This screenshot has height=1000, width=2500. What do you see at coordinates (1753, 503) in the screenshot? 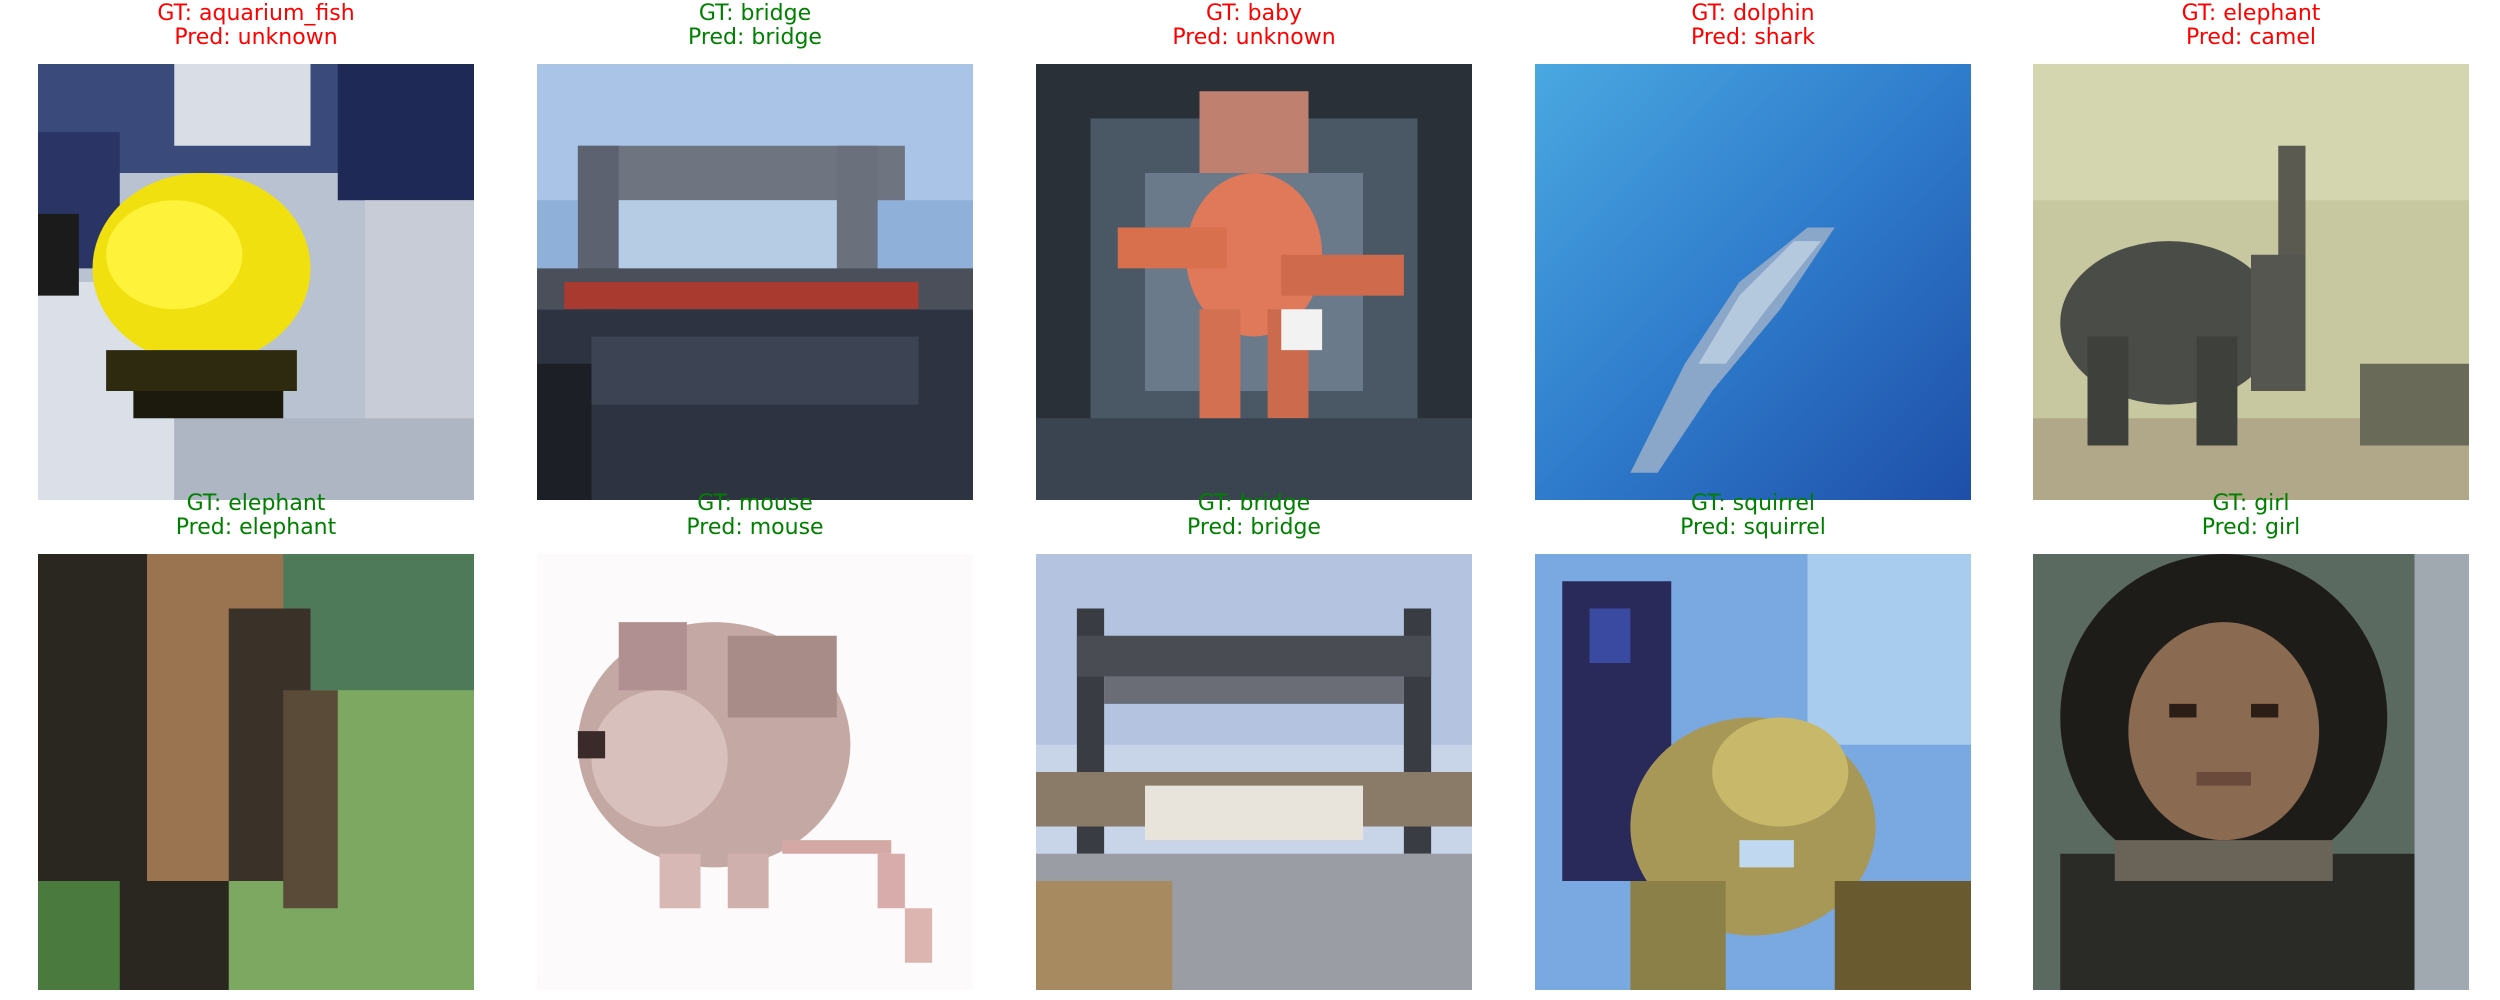
I see `ground-truth-label: GT: squirrel` at bounding box center [1753, 503].